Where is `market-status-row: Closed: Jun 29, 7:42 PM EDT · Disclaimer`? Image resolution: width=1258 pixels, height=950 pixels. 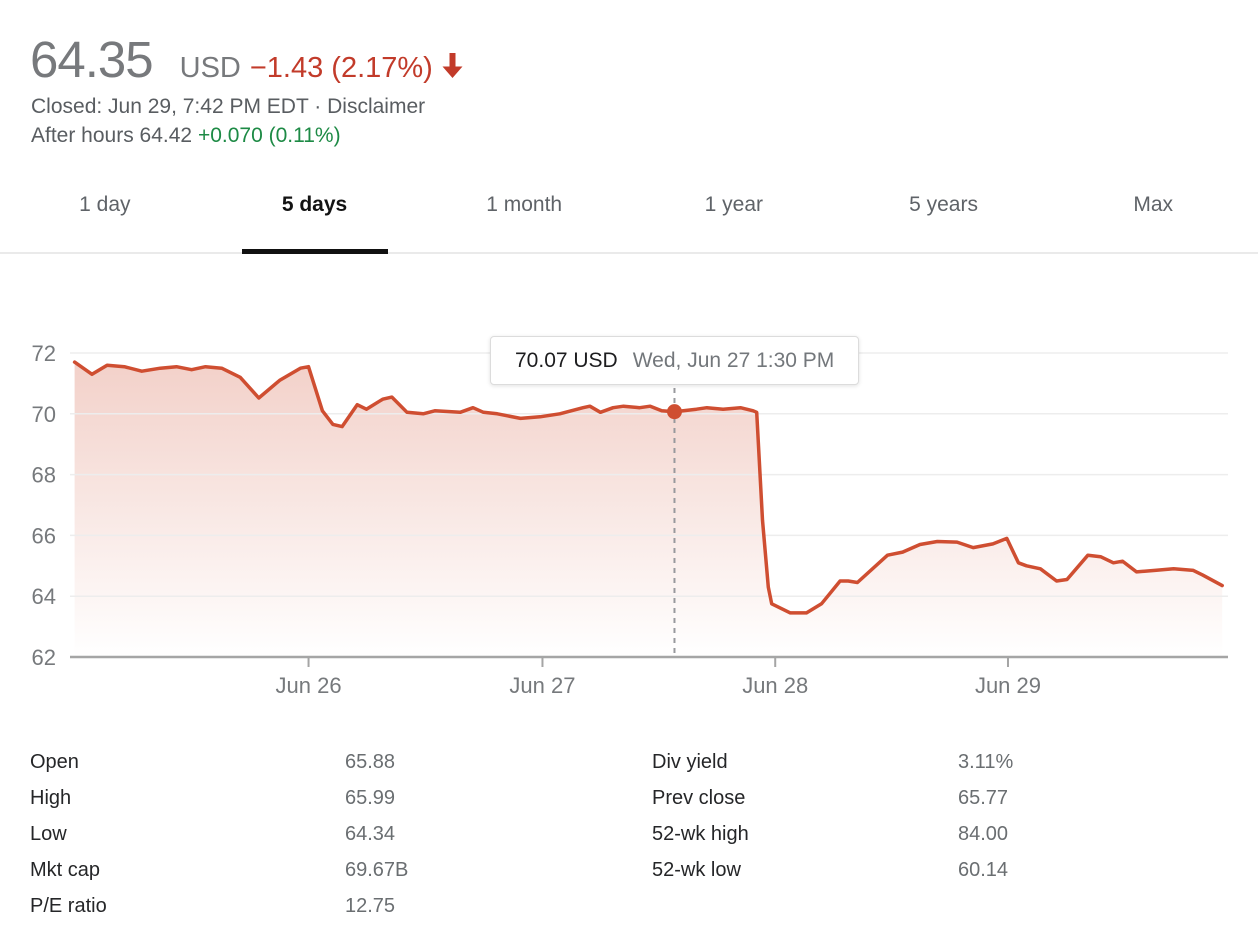
market-status-row: Closed: Jun 29, 7:42 PM EDT · Disclaimer is located at coordinates (228, 107).